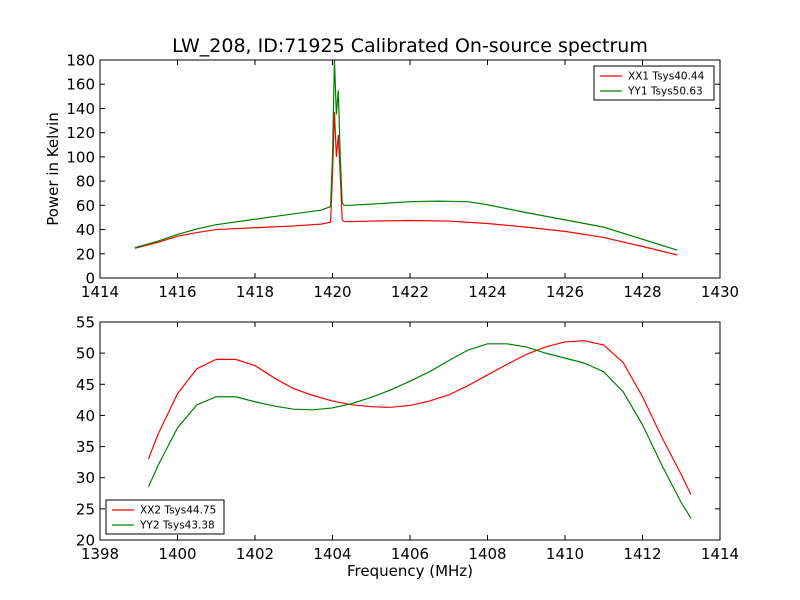 The image size is (800, 600). What do you see at coordinates (80, 157) in the screenshot?
I see `top-y-tick-label: 100` at bounding box center [80, 157].